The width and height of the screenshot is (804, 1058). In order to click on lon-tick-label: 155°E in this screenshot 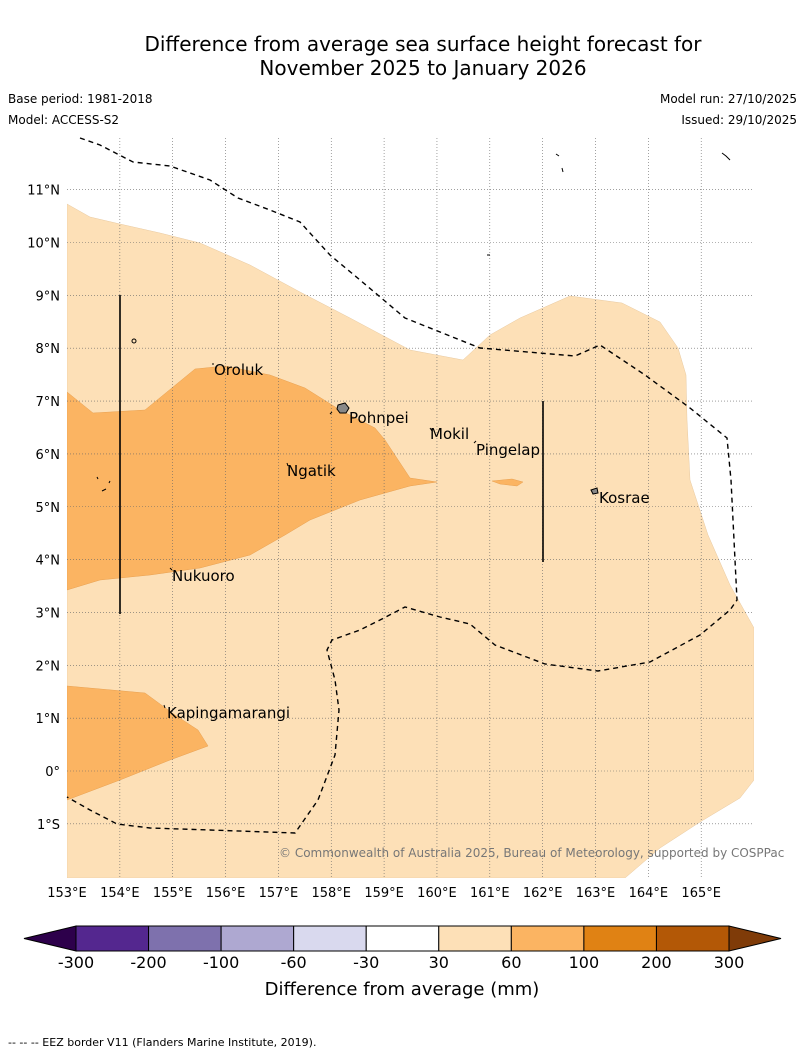, I will do `click(173, 893)`.